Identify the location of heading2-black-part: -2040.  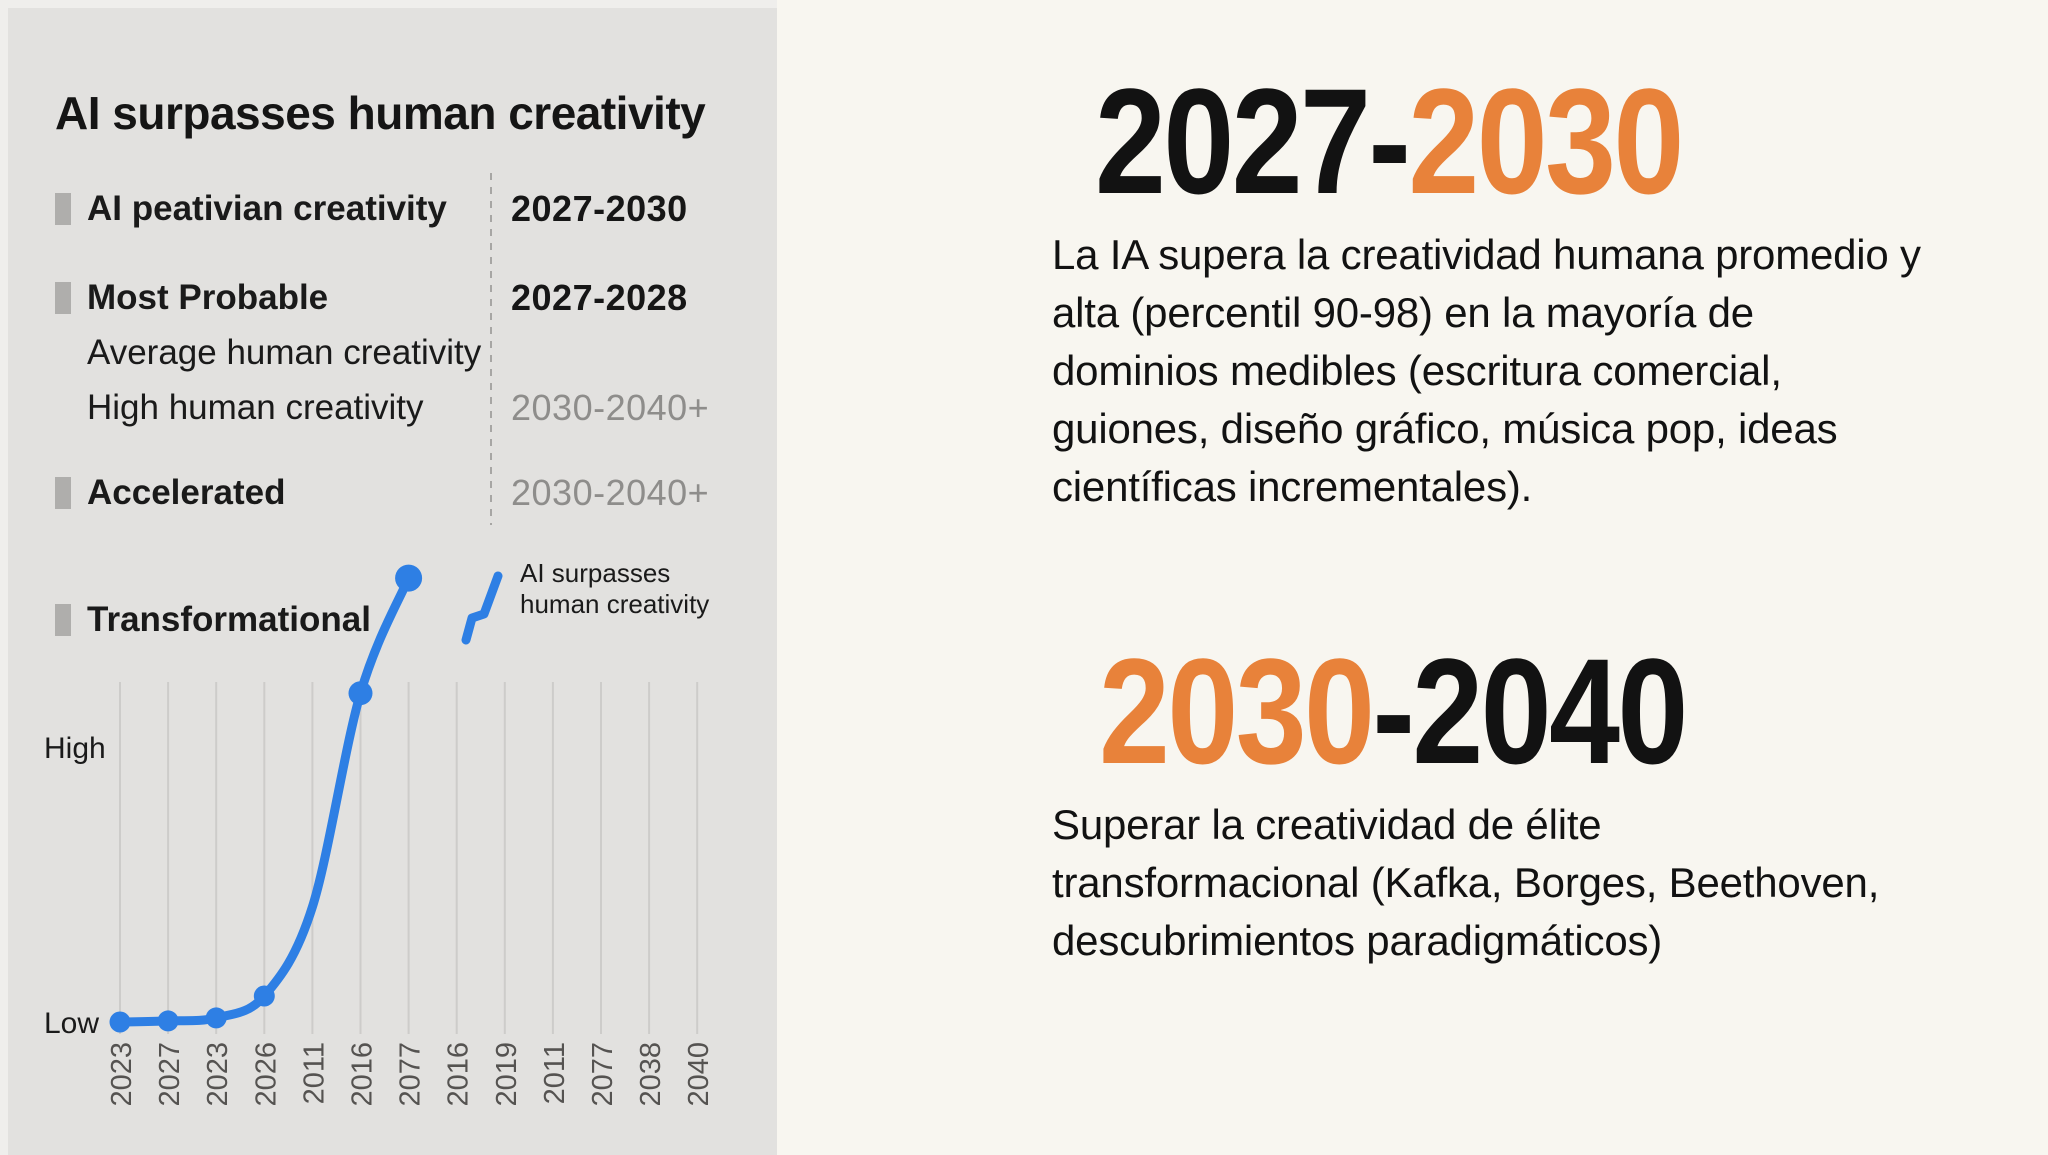
(1530, 711).